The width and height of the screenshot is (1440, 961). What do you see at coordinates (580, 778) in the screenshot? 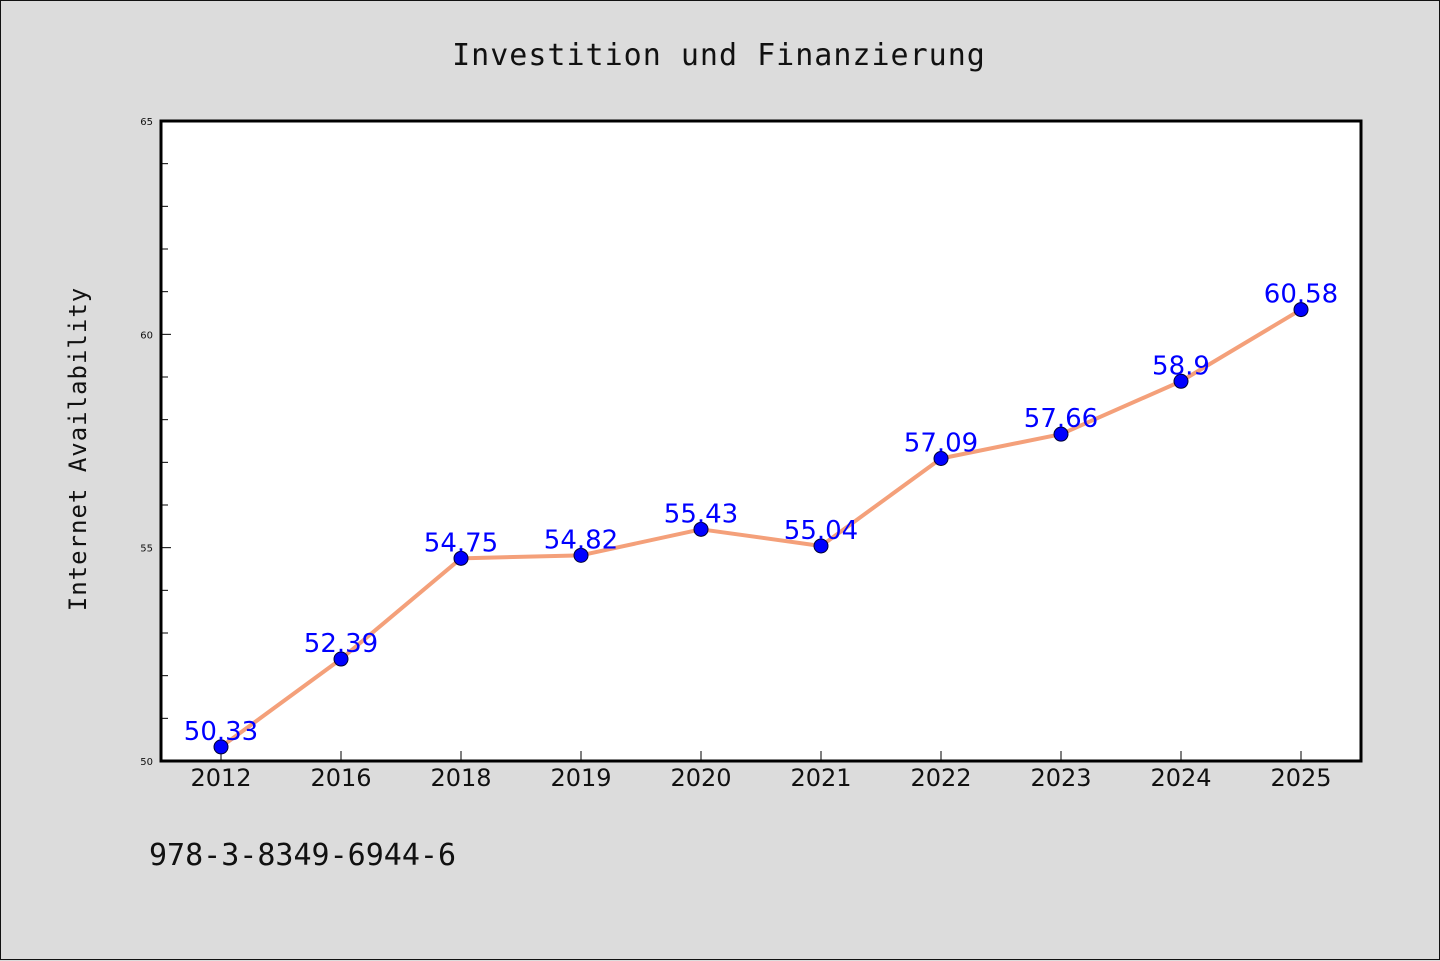
I see `x-tick-label: 2019` at bounding box center [580, 778].